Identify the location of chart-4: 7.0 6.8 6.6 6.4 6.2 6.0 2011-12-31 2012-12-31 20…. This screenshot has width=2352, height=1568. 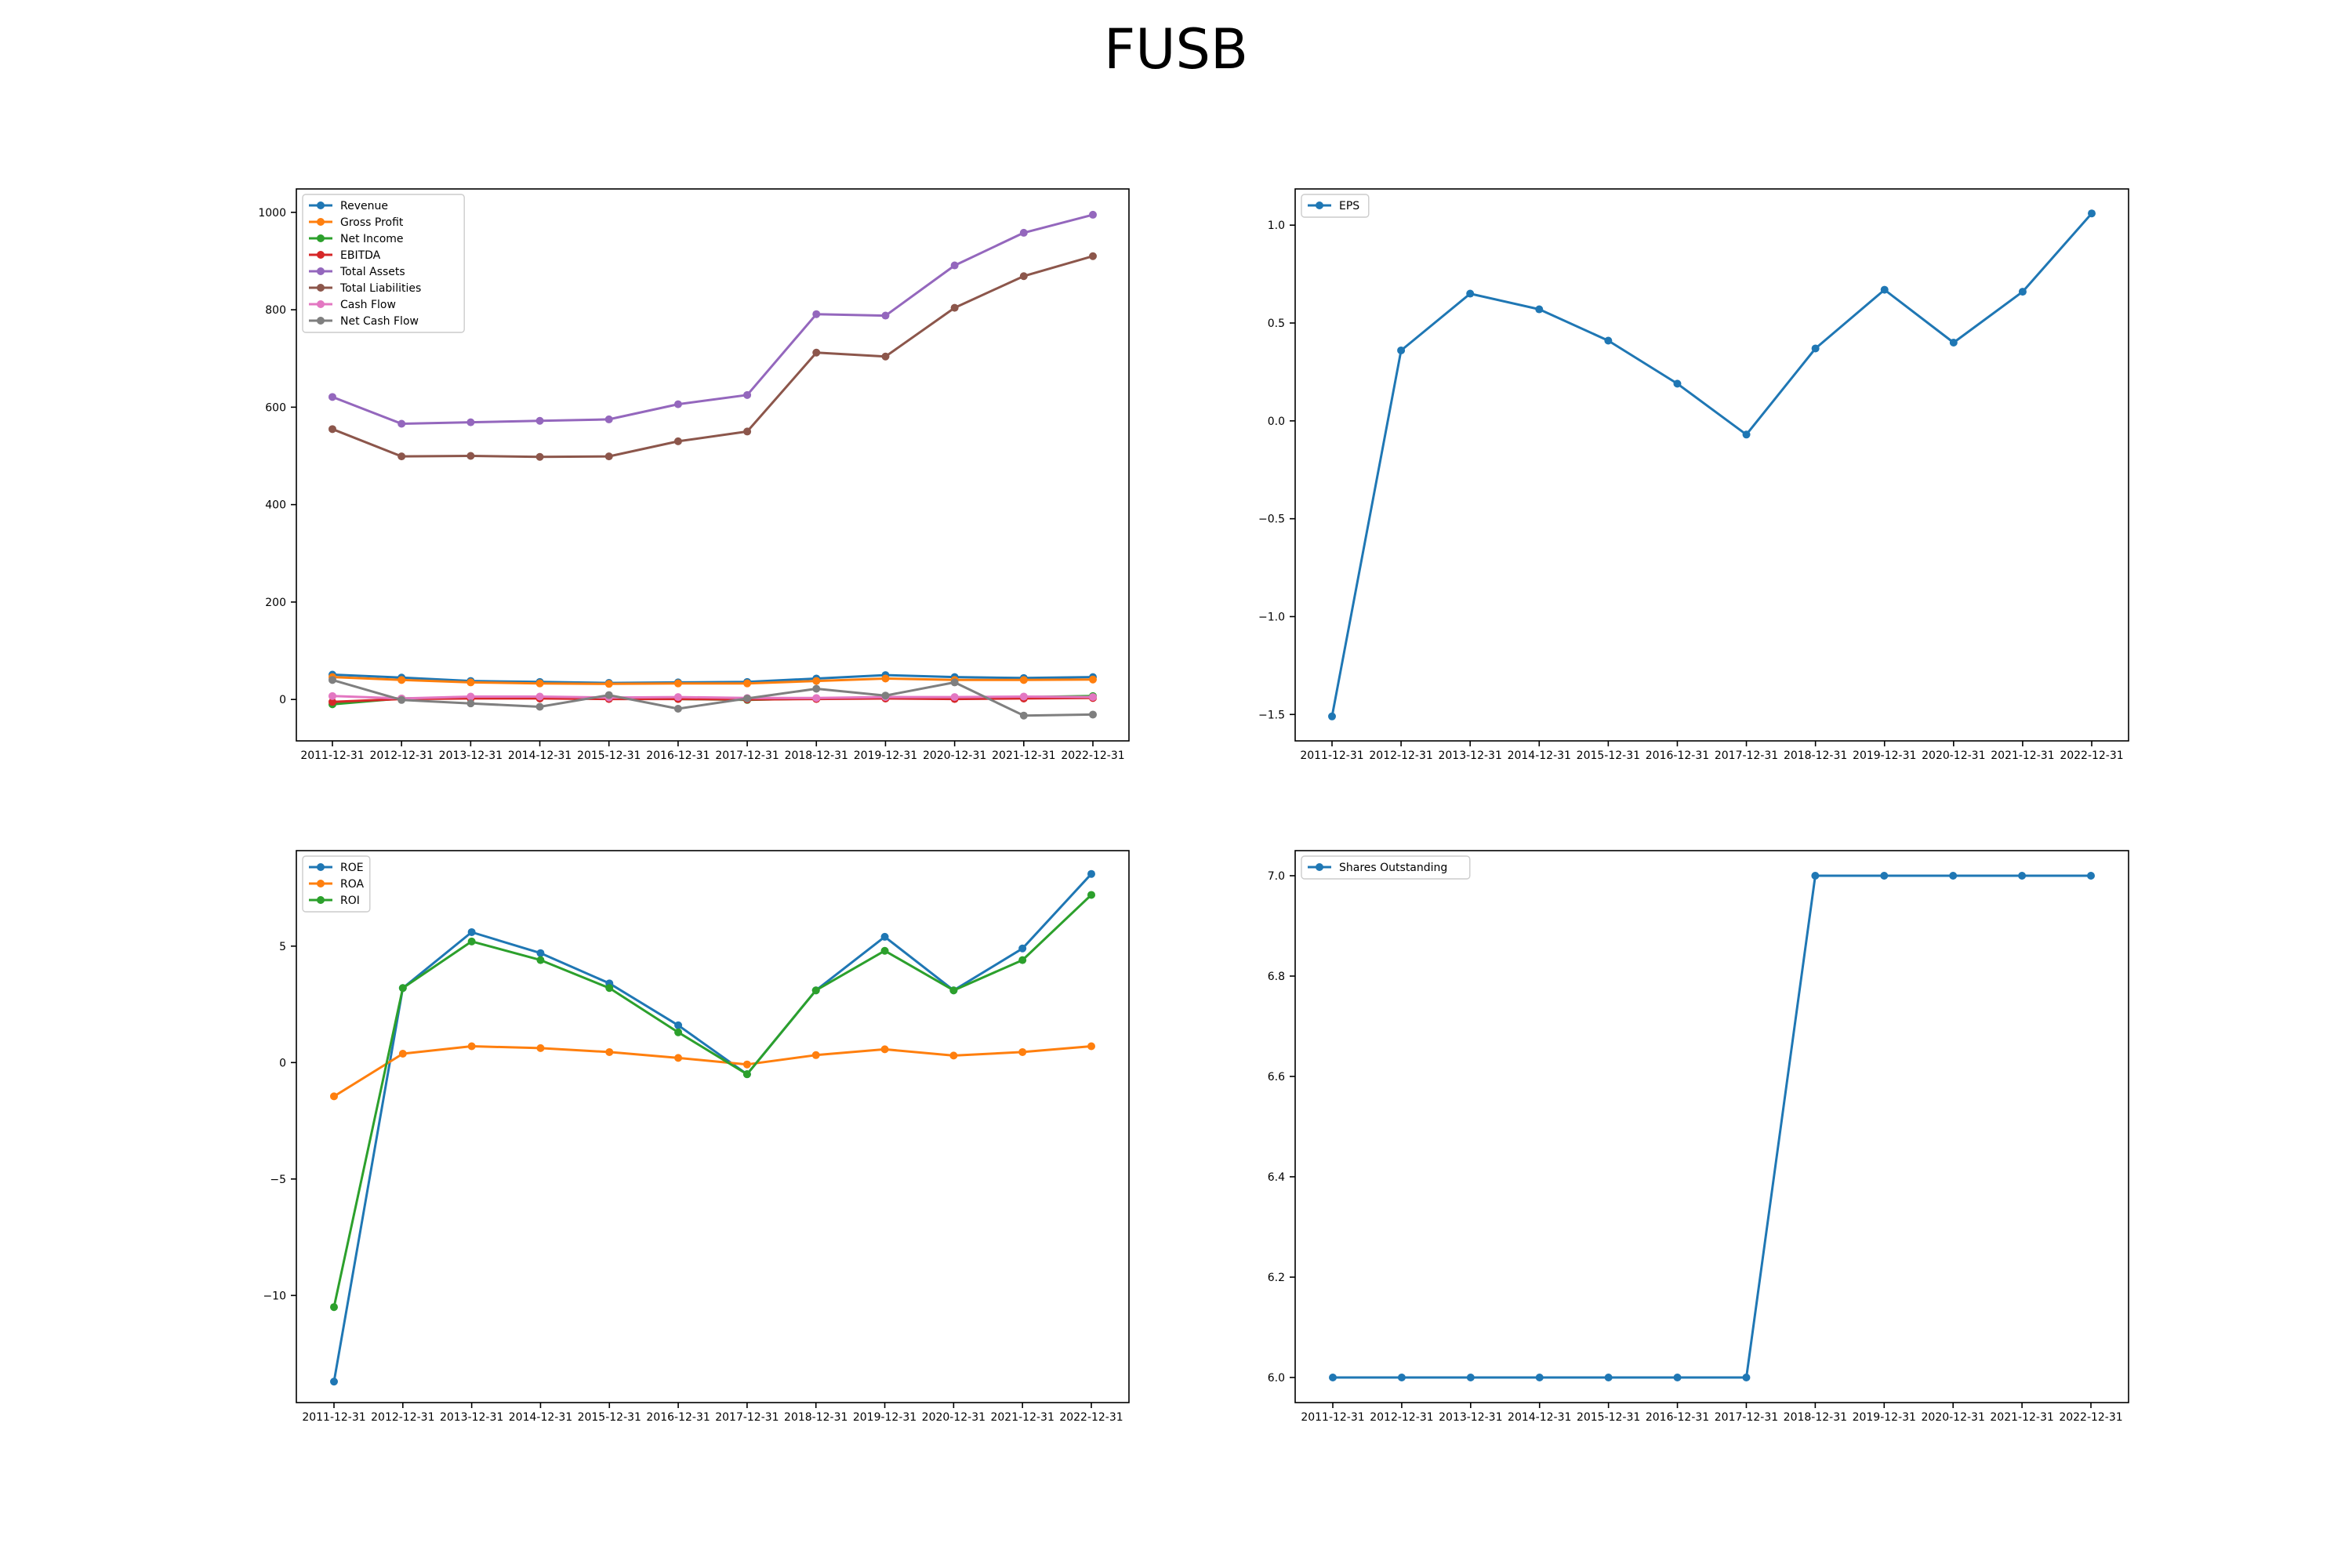
(1698, 1137).